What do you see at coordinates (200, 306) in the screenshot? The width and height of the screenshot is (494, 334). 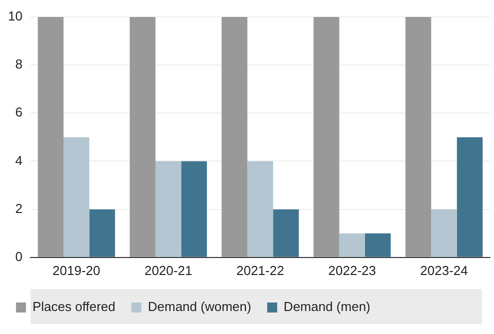 I see `legend-label: Demand (women)` at bounding box center [200, 306].